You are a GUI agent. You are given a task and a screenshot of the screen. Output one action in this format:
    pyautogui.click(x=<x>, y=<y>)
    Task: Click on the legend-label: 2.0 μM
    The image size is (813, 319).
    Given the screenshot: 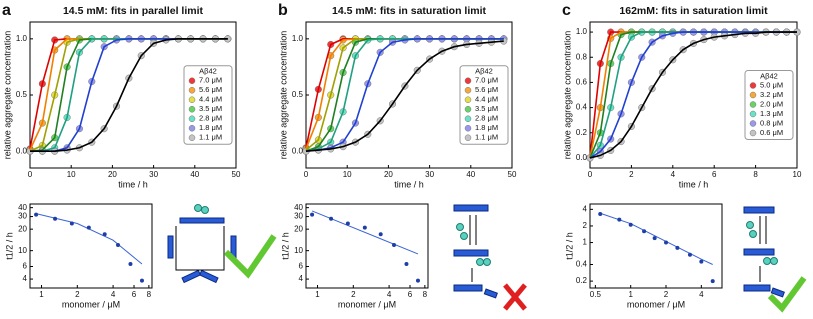 What is the action you would take?
    pyautogui.click(x=771, y=103)
    